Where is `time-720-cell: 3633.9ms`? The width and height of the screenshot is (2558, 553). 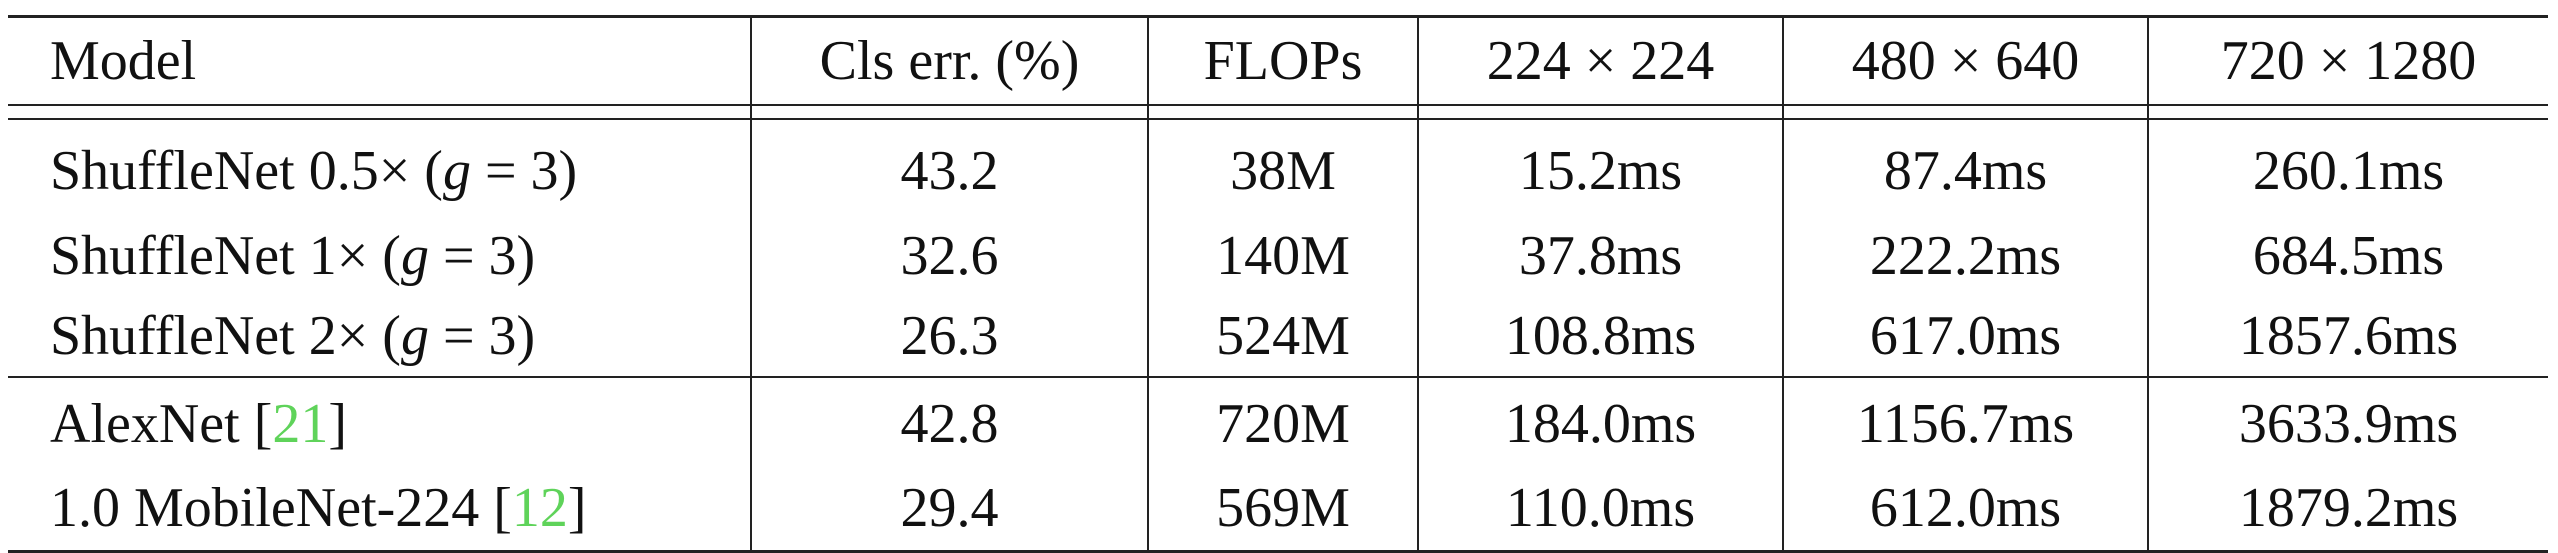
time-720-cell: 3633.9ms is located at coordinates (2347, 421).